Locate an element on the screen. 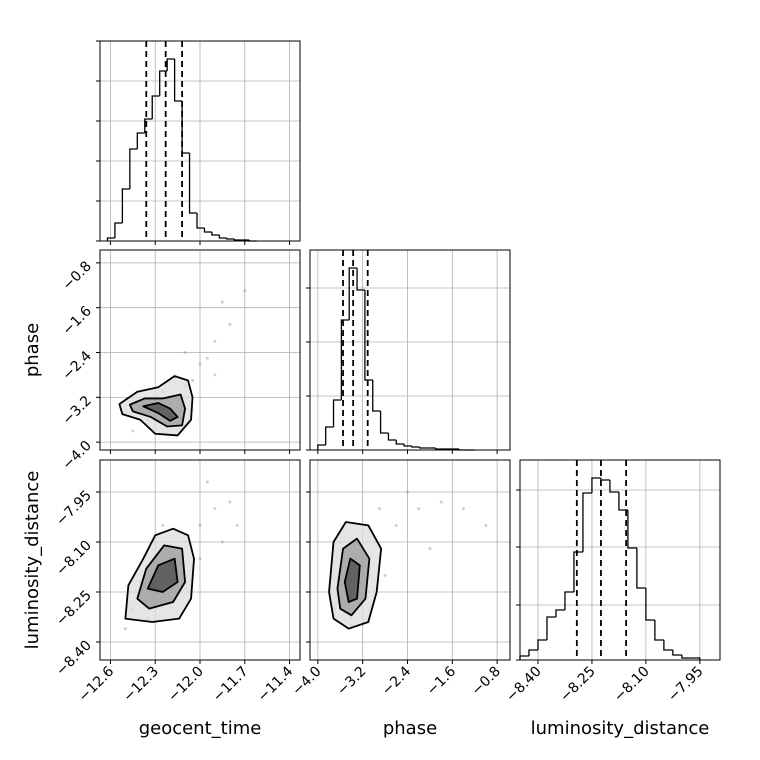 This screenshot has height=760, width=760. x-tick-label: −8.40 is located at coordinates (524, 685).